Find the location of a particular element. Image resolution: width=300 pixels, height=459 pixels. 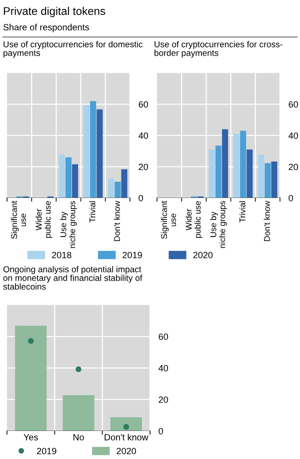

text: Private digital tokens is located at coordinates (55, 12).